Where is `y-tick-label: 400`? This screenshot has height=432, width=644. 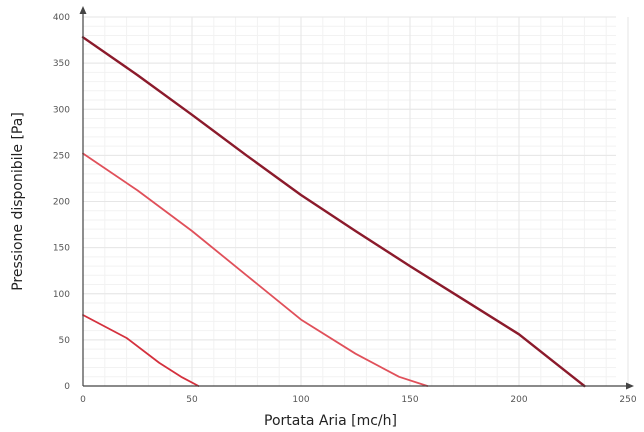
y-tick-label: 400 is located at coordinates (61, 18).